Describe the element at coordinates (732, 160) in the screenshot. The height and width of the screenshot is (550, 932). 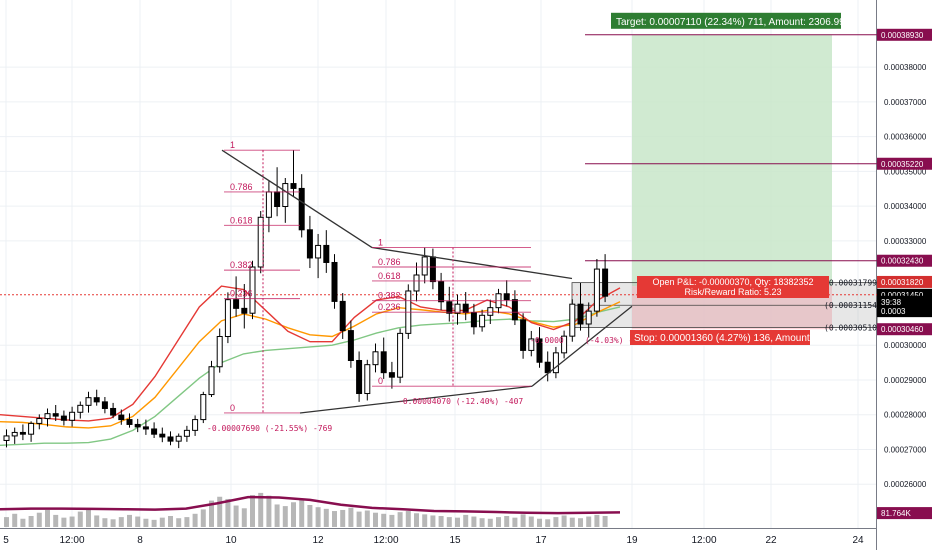
I see `target-zone` at that location.